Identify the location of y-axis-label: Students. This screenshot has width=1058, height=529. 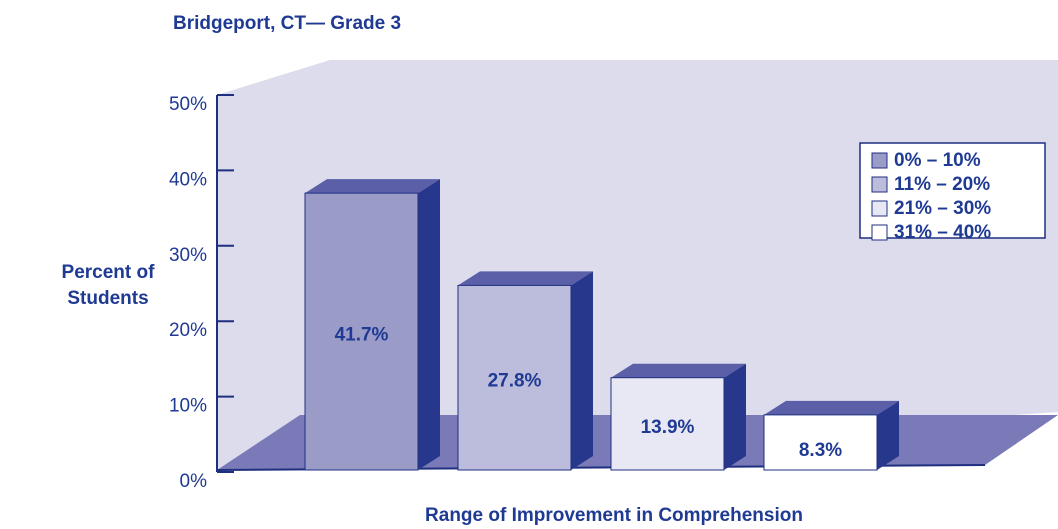
(107, 298).